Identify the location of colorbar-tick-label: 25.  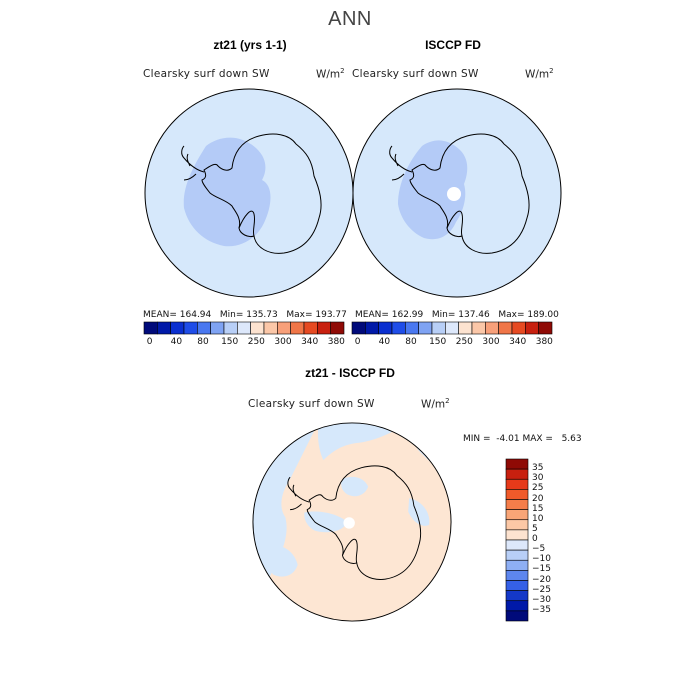
(538, 488).